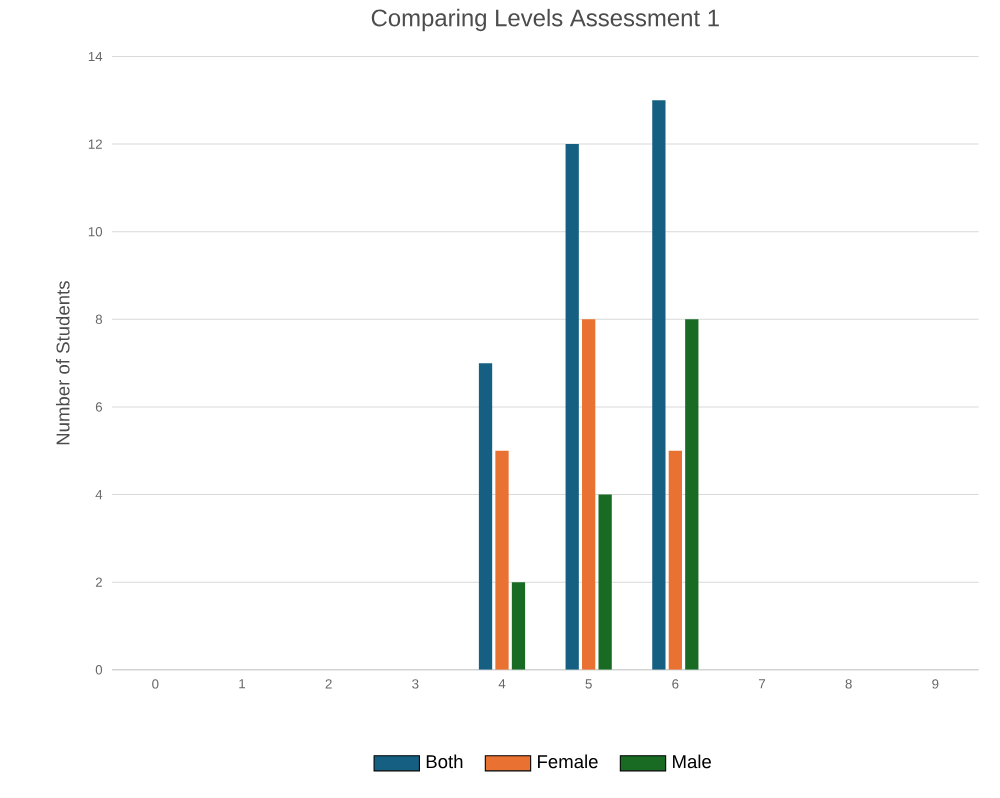  Describe the element at coordinates (444, 761) in the screenshot. I see `legend-label: Both` at that location.